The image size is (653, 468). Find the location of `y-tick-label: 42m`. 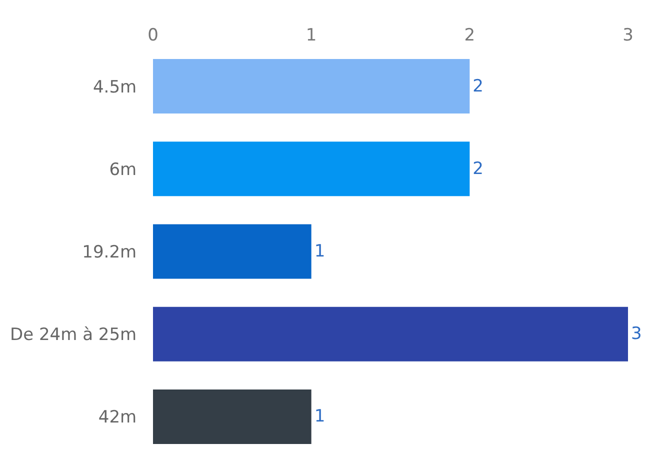

y-tick-label: 42m is located at coordinates (117, 418).